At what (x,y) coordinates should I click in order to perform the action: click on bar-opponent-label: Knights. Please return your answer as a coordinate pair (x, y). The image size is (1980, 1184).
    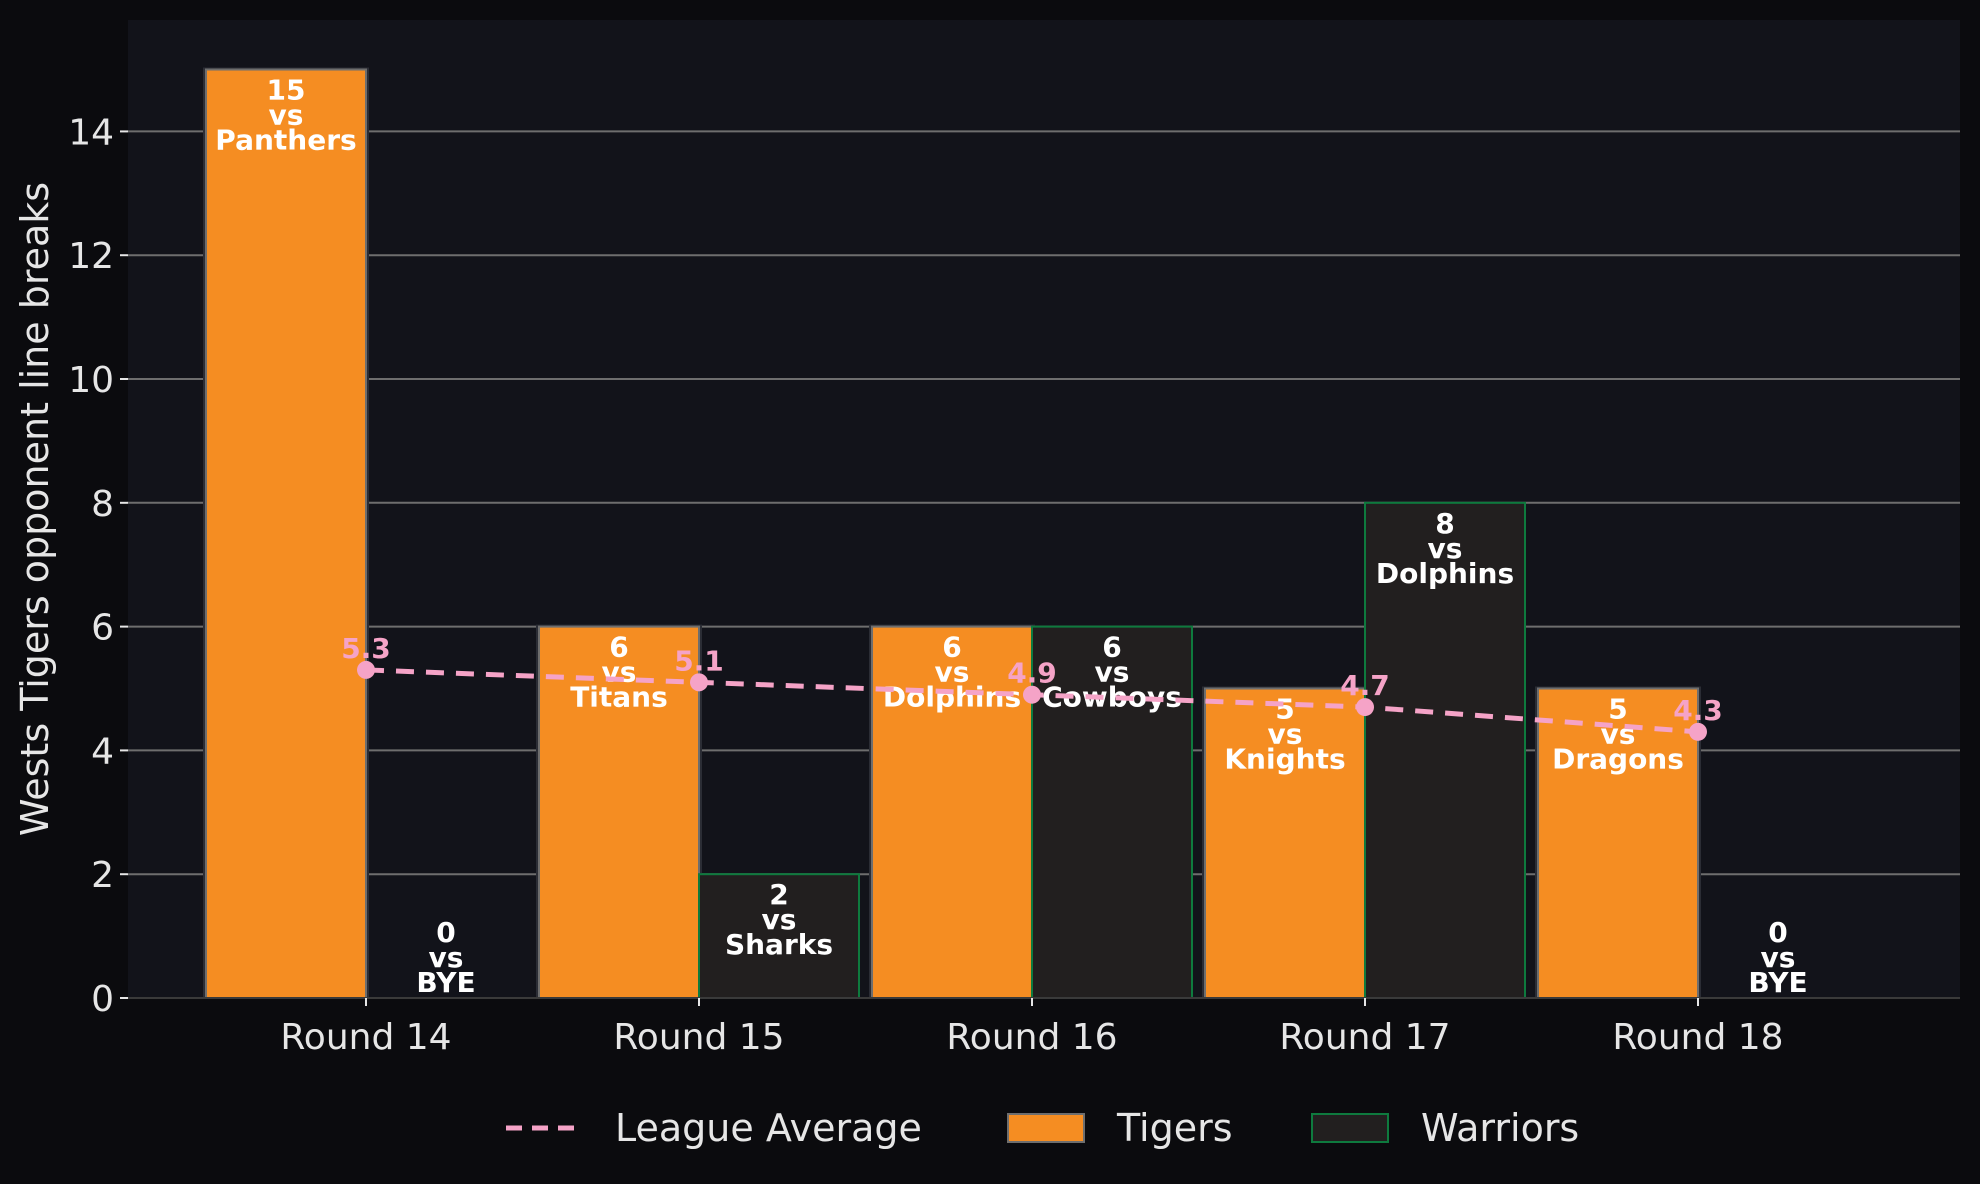
    Looking at the image, I should click on (1284, 759).